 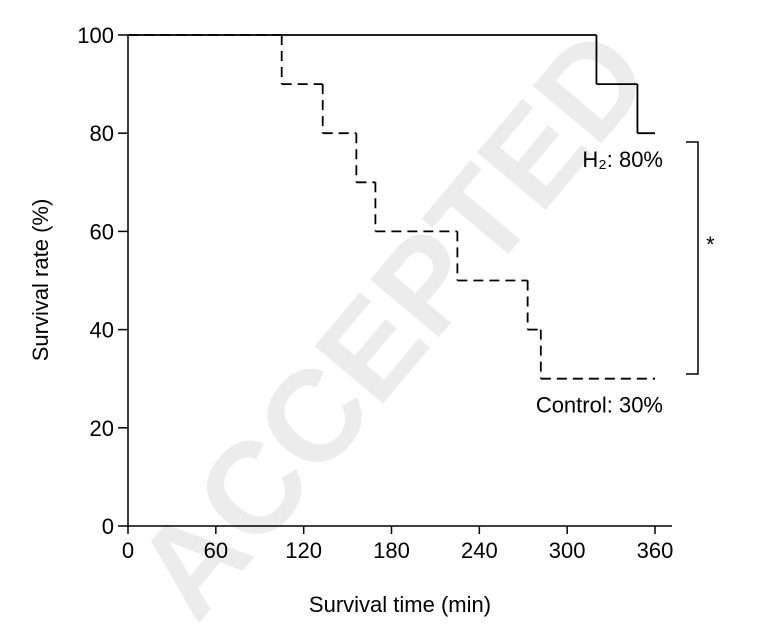 What do you see at coordinates (102, 428) in the screenshot?
I see `y-tick-label: 20` at bounding box center [102, 428].